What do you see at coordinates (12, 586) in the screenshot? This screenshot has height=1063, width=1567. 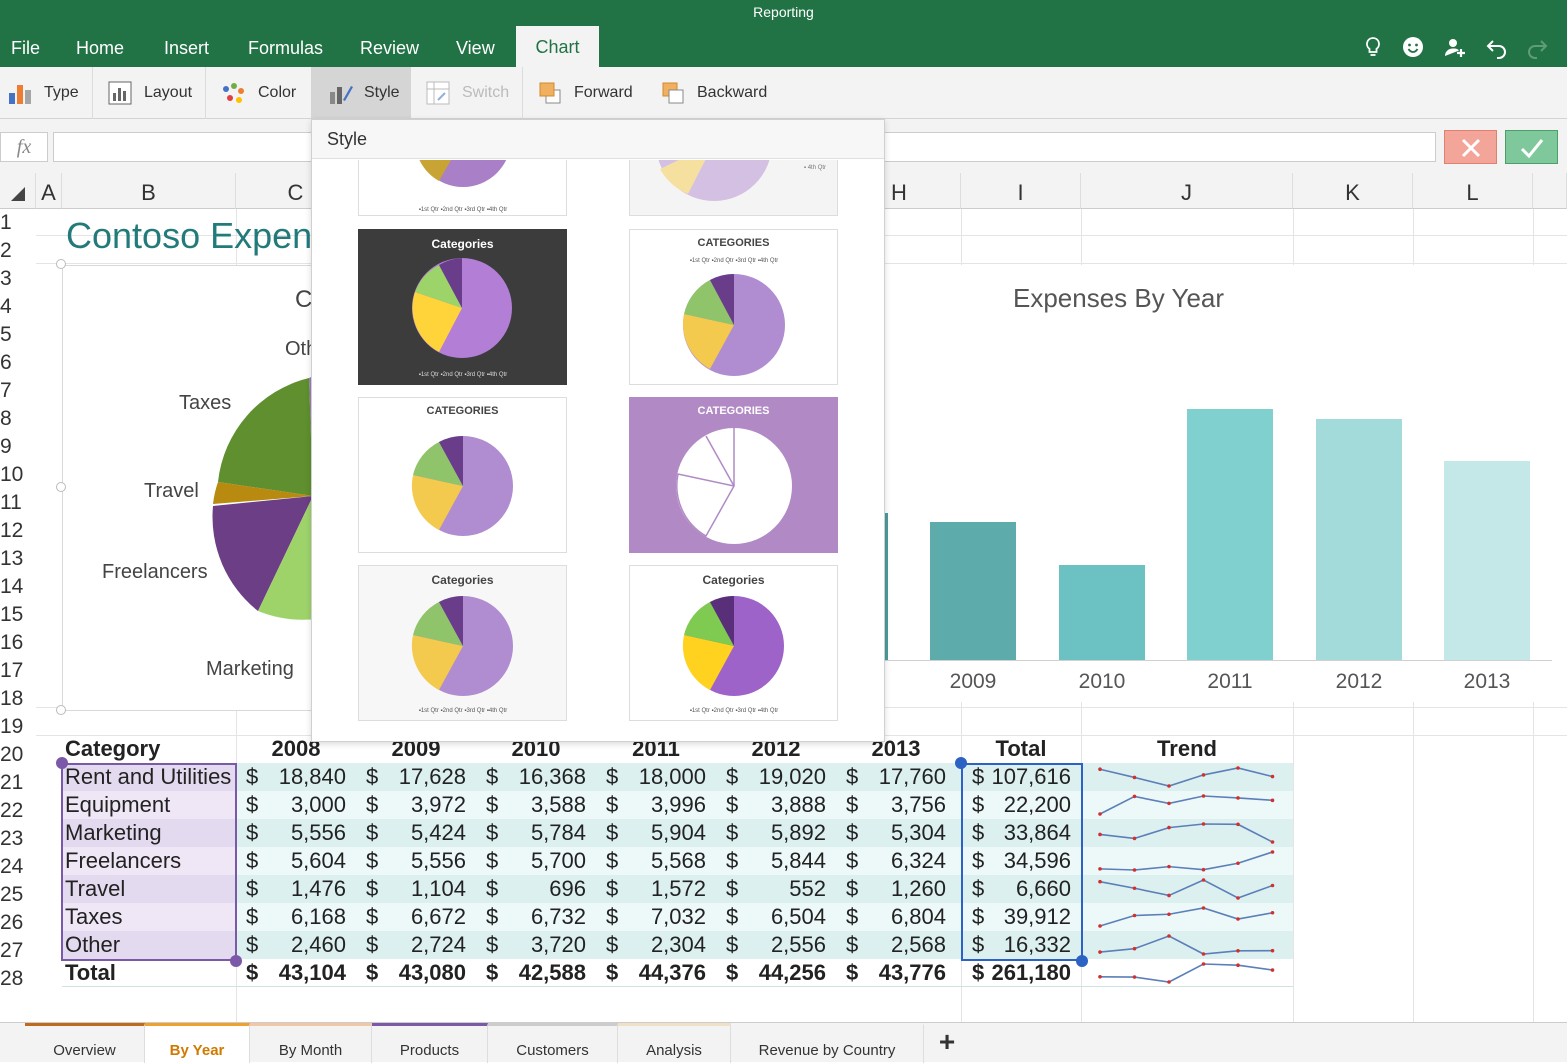 I see `row-header-14: 14` at bounding box center [12, 586].